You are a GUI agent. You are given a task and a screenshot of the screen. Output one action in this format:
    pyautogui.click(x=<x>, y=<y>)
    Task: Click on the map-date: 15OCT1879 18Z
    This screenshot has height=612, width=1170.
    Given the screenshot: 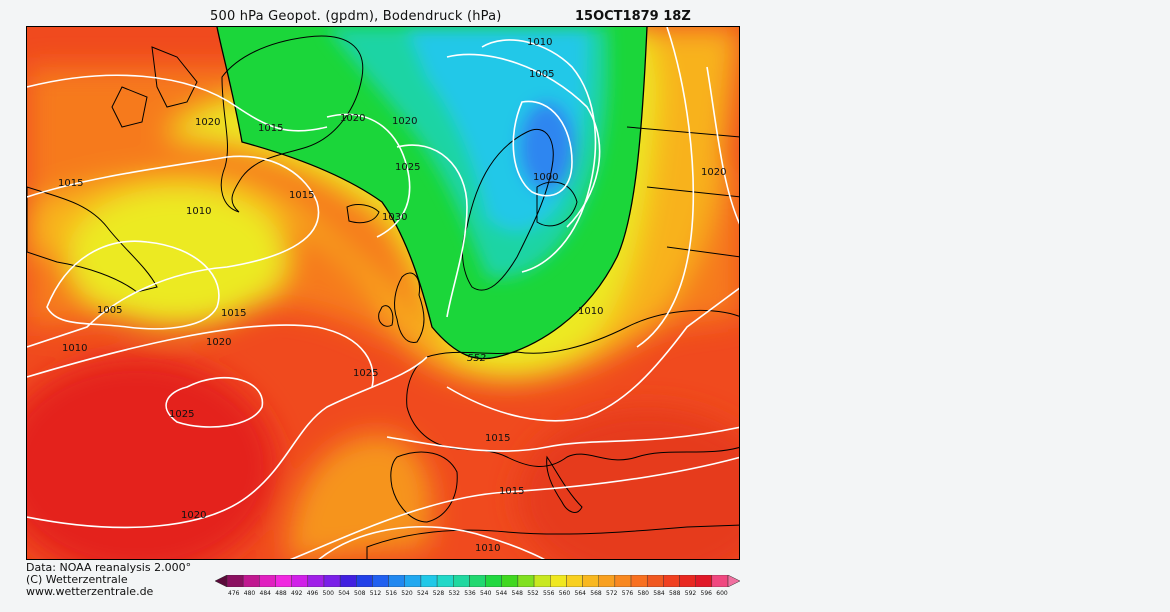 What is the action you would take?
    pyautogui.click(x=633, y=16)
    